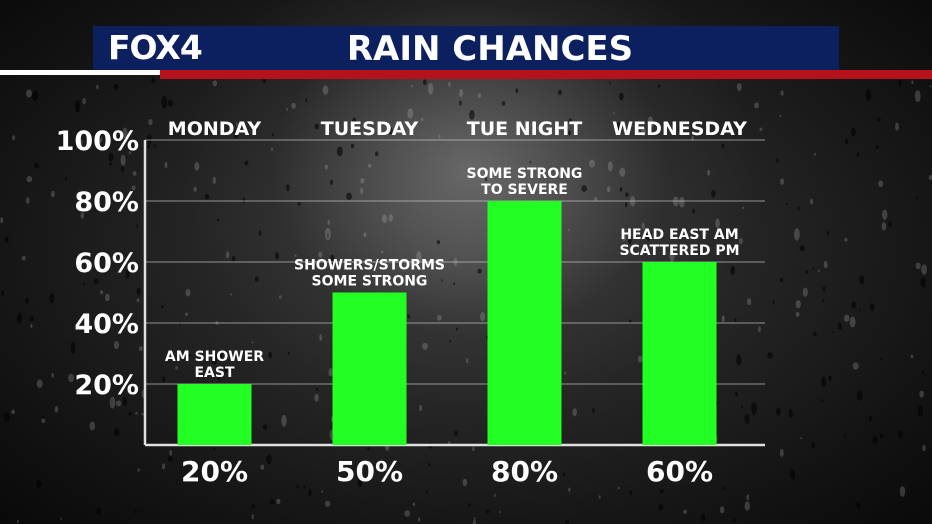 This screenshot has width=932, height=524. Describe the element at coordinates (214, 414) in the screenshot. I see `bar-monday` at that location.